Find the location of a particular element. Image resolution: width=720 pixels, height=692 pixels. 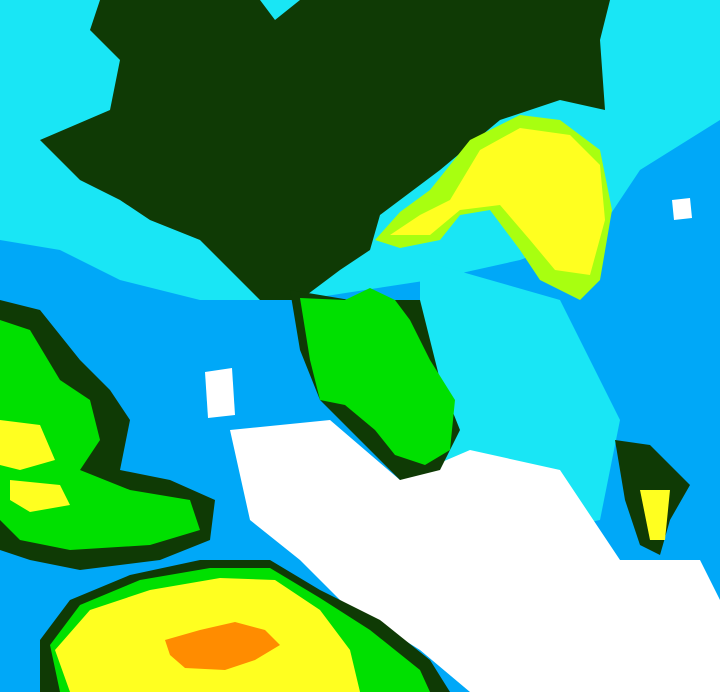

region-white-right is located at coordinates (682, 209).